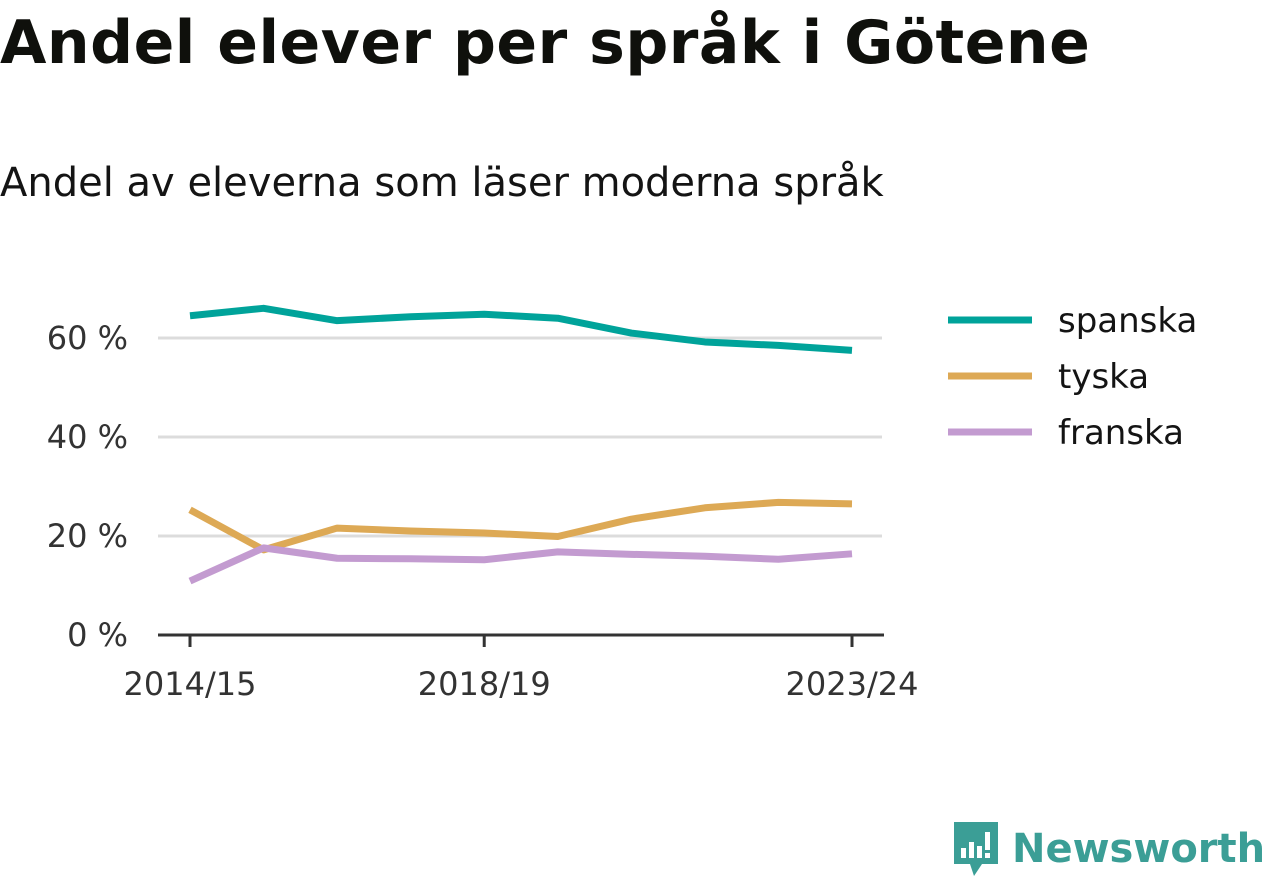 The height and width of the screenshot is (879, 1262). Describe the element at coordinates (97, 635) in the screenshot. I see `y-tick-label: 0 %` at that location.